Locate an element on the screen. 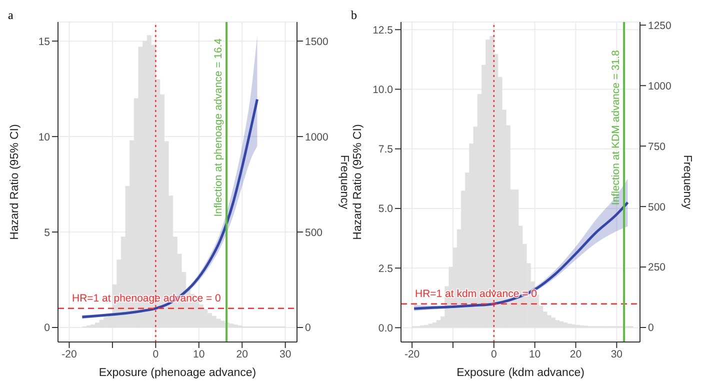  y-tick-label: 7.5 is located at coordinates (386, 150).